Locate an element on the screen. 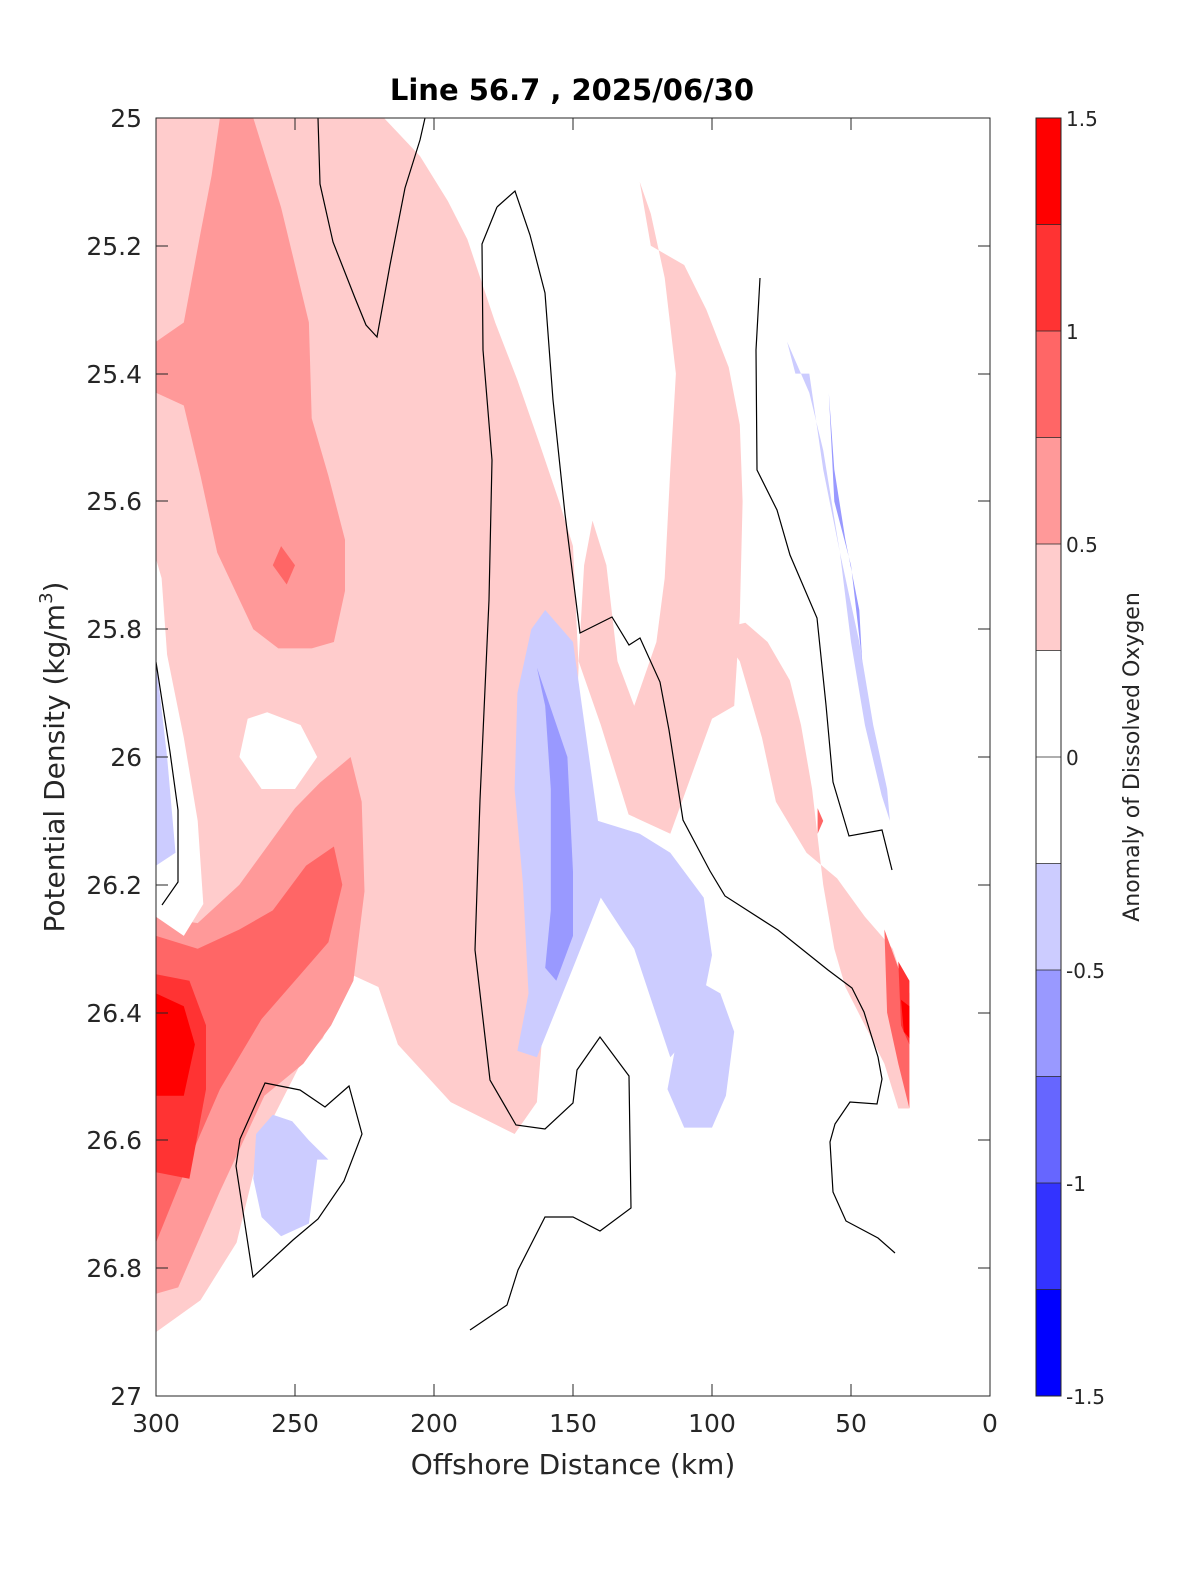 This screenshot has height=1575, width=1200. x-tick-label: 150 is located at coordinates (573, 1423).